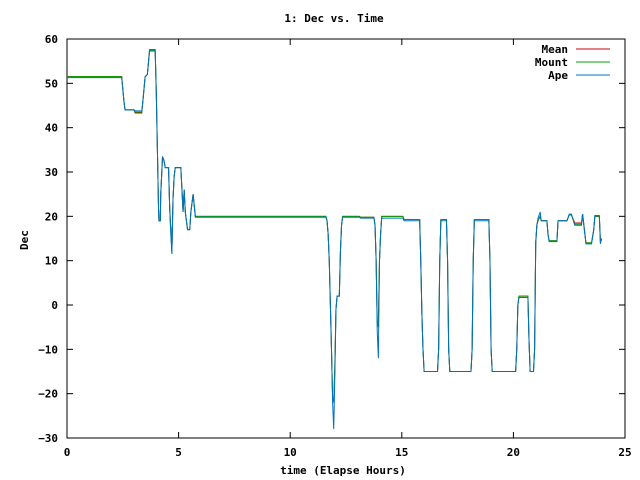 Image resolution: width=640 pixels, height=480 pixels. Describe the element at coordinates (51, 83) in the screenshot. I see `y-tick-label: 50` at that location.